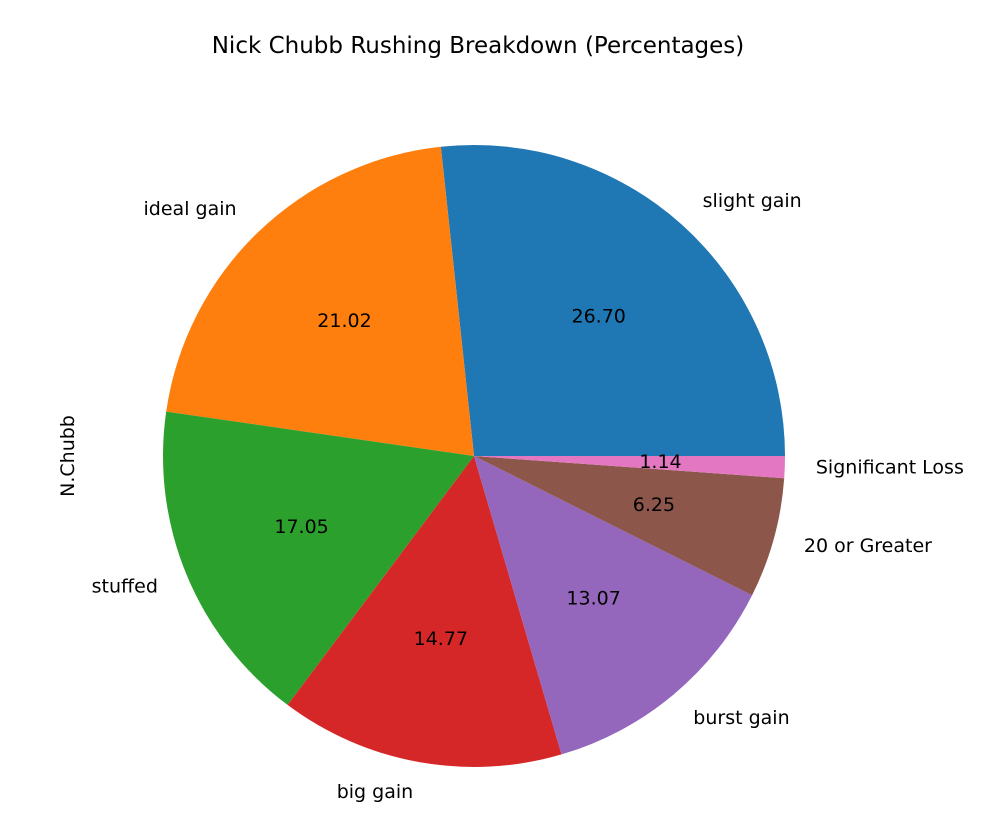 This screenshot has height=826, width=996. Describe the element at coordinates (190, 209) in the screenshot. I see `slice-label-ideal-gain: ideal gain` at that location.